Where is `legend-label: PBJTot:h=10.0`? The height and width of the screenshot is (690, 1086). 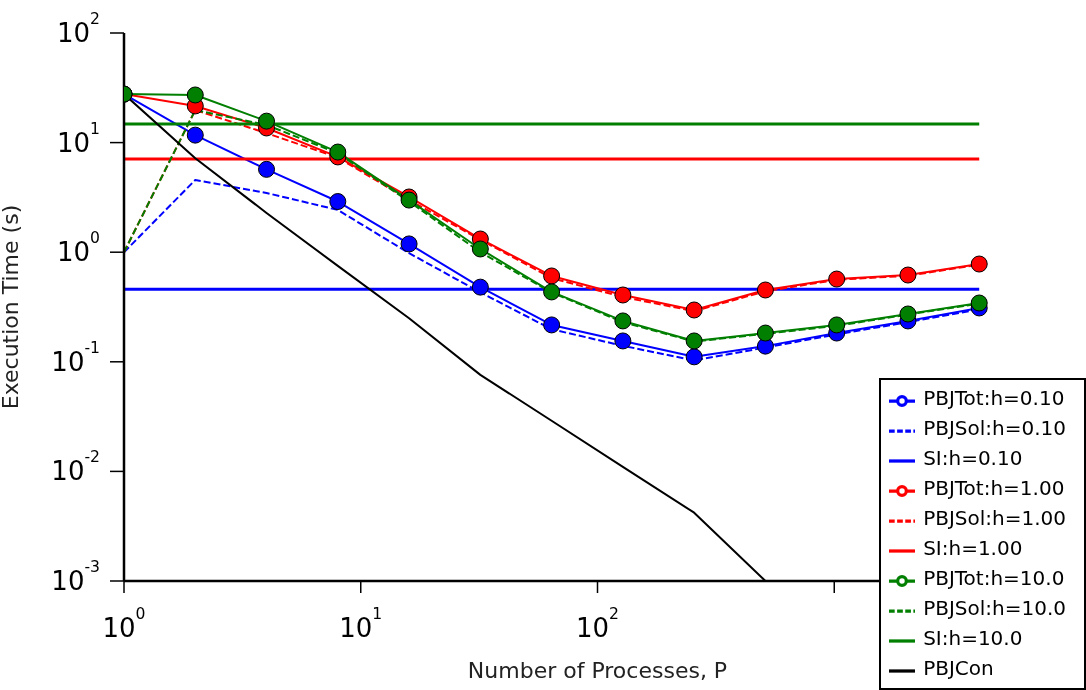 legend-label: PBJTot:h=10.0 is located at coordinates (994, 578).